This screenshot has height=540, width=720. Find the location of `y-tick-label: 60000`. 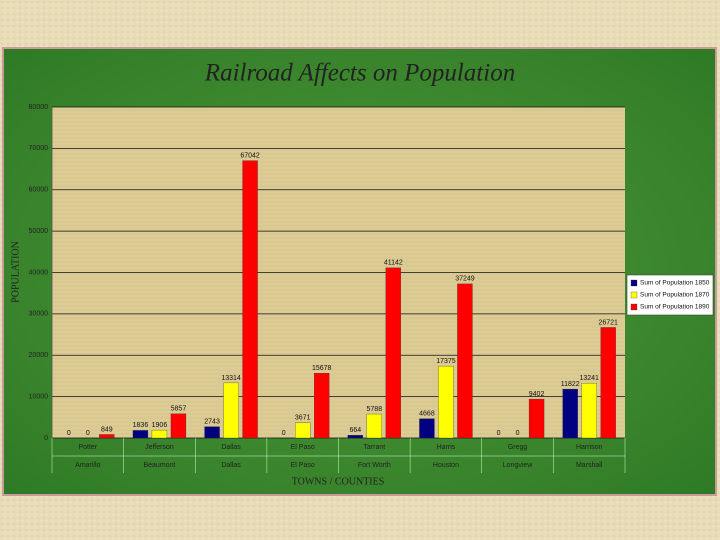

y-tick-label: 60000 is located at coordinates (39, 190).